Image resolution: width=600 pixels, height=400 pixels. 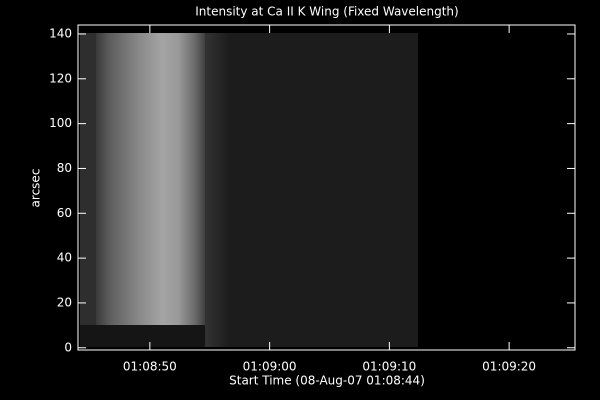 I want to click on y-tick-label: 60, so click(x=64, y=213).